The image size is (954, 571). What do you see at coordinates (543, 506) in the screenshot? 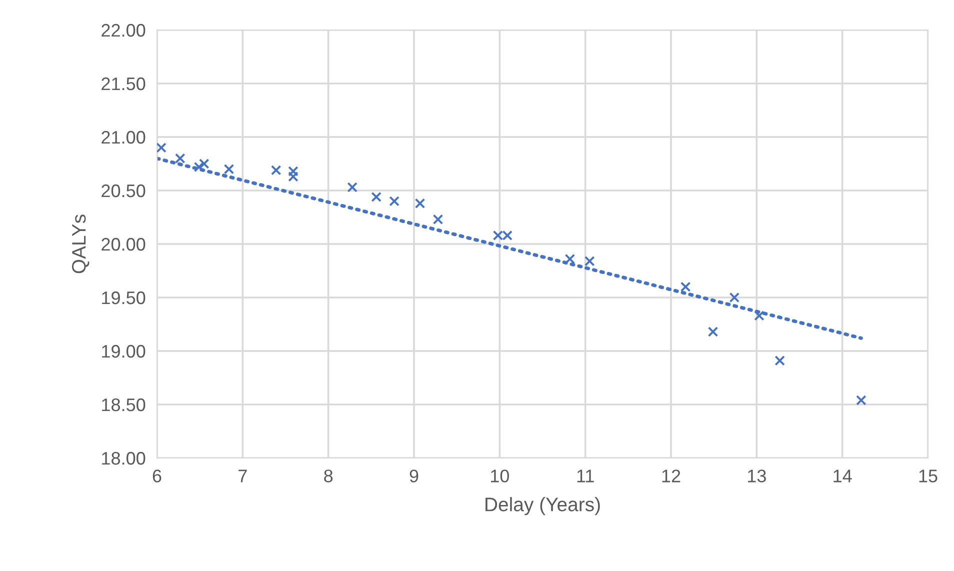
I see `x-axis-title: Delay (Years)` at bounding box center [543, 506].